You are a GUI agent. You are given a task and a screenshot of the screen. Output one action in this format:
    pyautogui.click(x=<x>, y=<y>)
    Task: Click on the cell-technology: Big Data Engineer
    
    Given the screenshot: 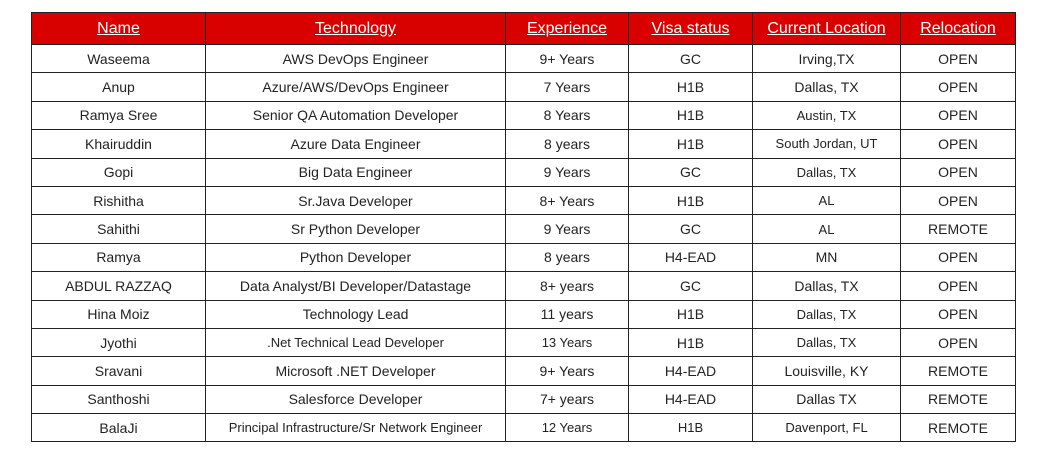 What is the action you would take?
    pyautogui.click(x=355, y=172)
    